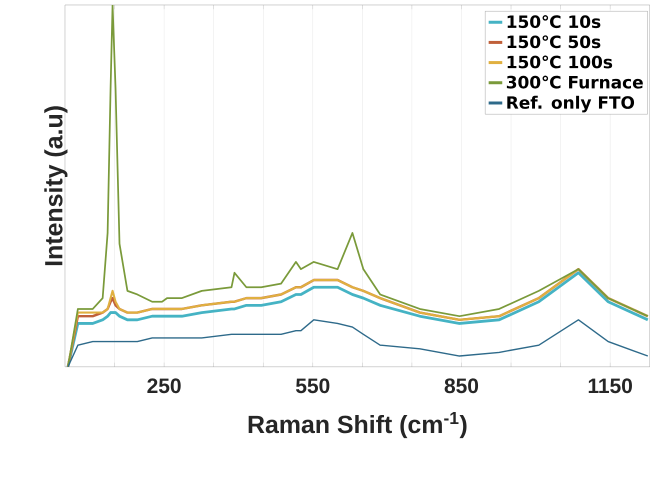 The width and height of the screenshot is (650, 479). I want to click on x-tick-label: 1150, so click(610, 386).